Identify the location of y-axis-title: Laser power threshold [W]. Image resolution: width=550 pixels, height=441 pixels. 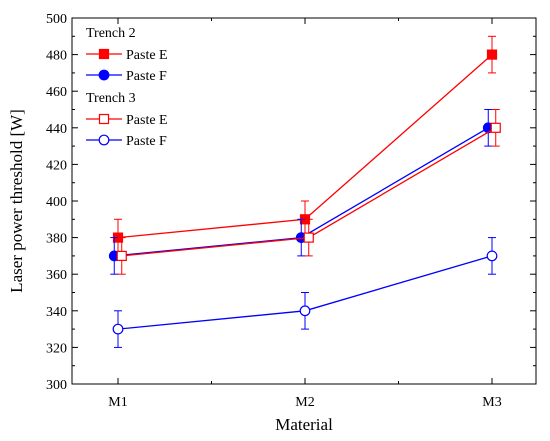
(16, 201).